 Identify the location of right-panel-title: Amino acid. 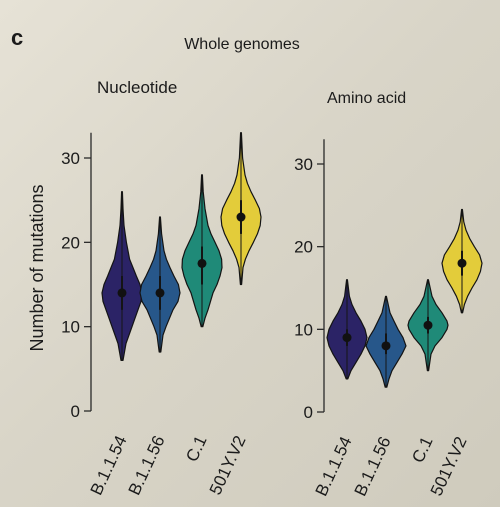
(366, 98).